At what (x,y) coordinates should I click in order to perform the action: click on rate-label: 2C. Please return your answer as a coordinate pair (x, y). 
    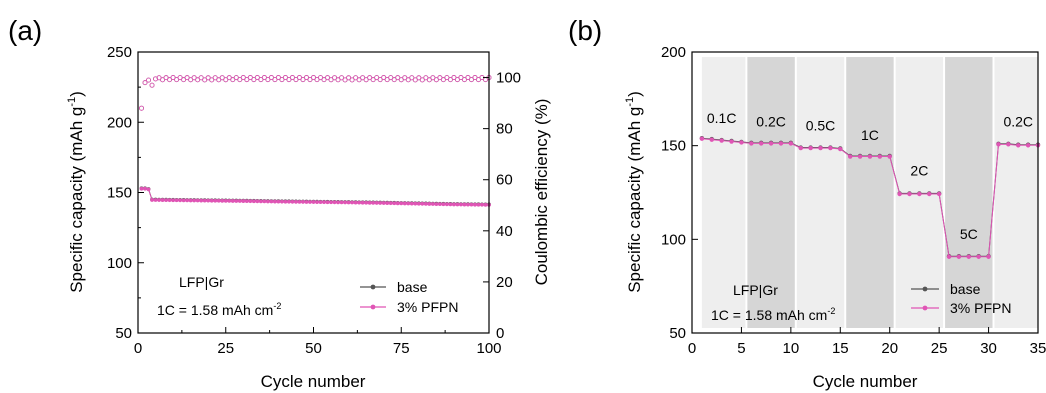
    Looking at the image, I should click on (919, 170).